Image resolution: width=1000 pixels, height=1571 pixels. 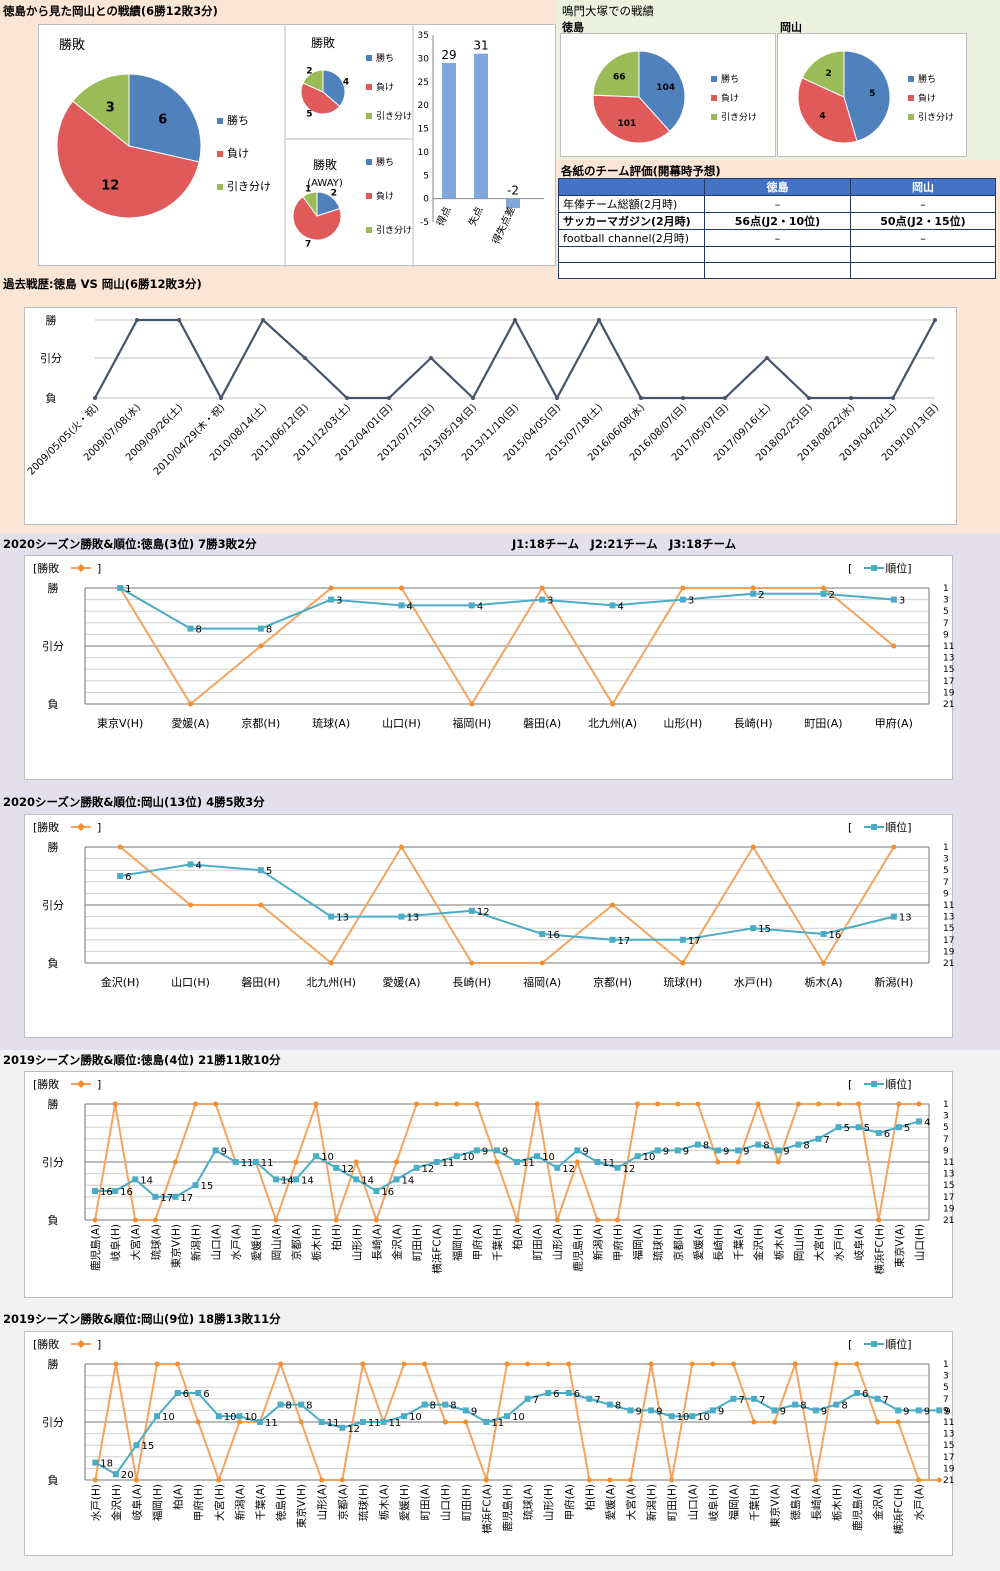 What do you see at coordinates (832, 595) in the screenshot?
I see `rank-value-label: 2` at bounding box center [832, 595].